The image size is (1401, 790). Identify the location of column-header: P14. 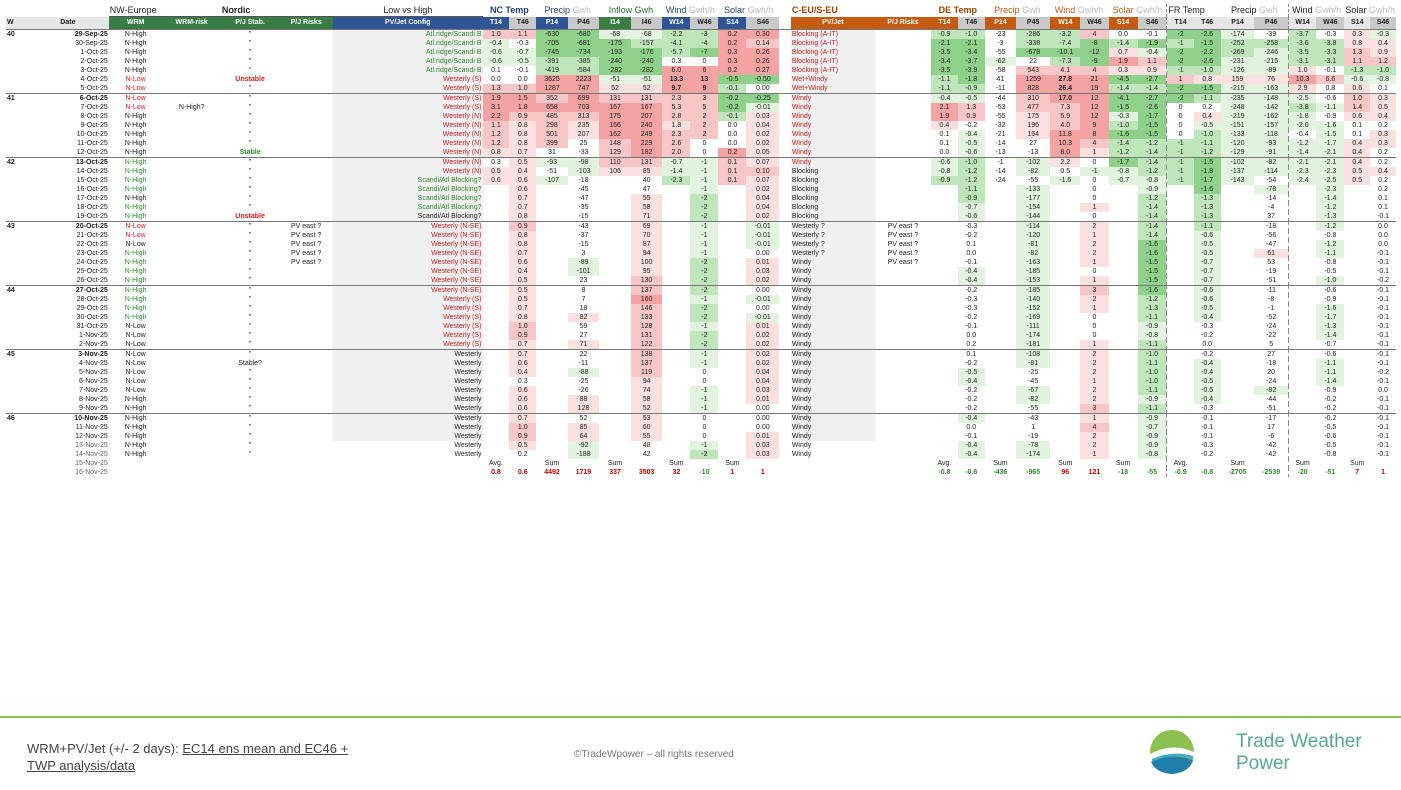
(552, 23).